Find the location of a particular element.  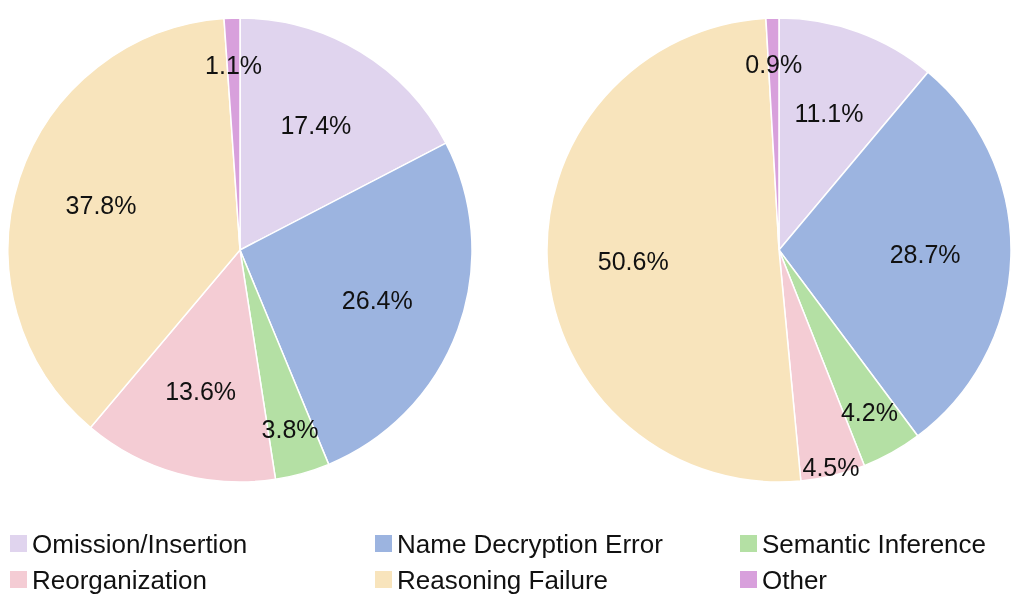

data-label: 17.4% is located at coordinates (316, 125).